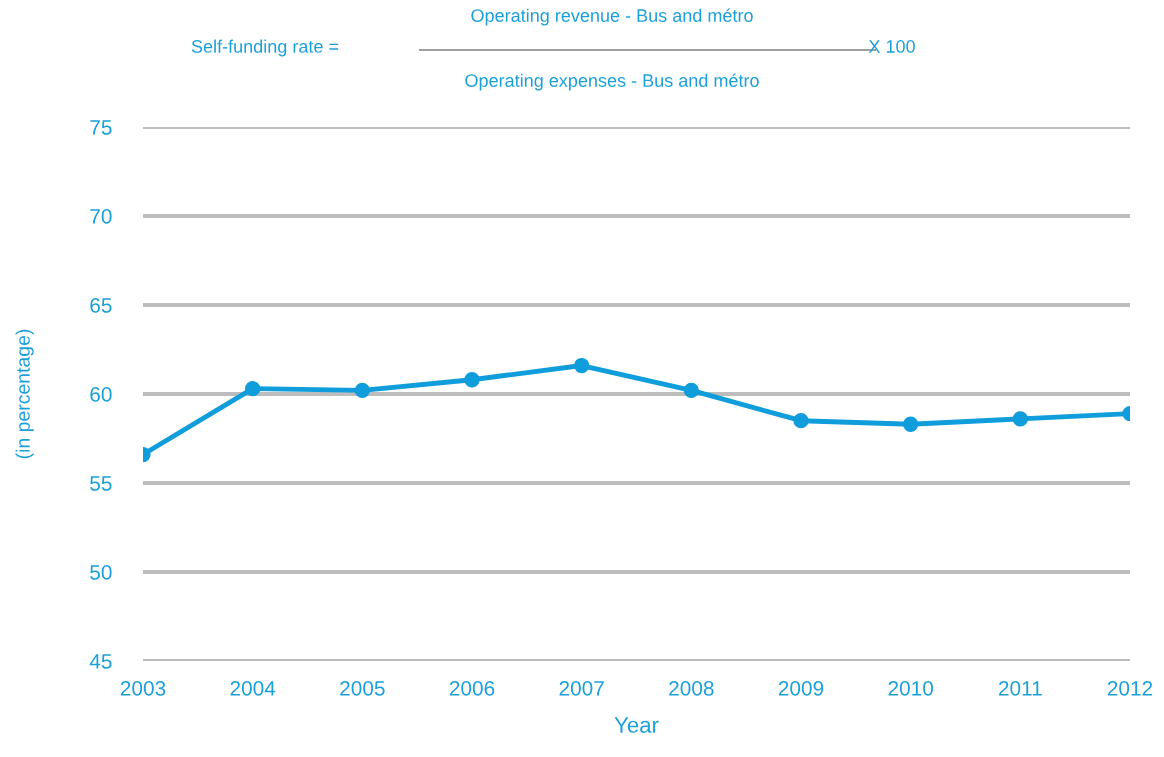  Describe the element at coordinates (100, 661) in the screenshot. I see `y-tick-label: 45` at that location.